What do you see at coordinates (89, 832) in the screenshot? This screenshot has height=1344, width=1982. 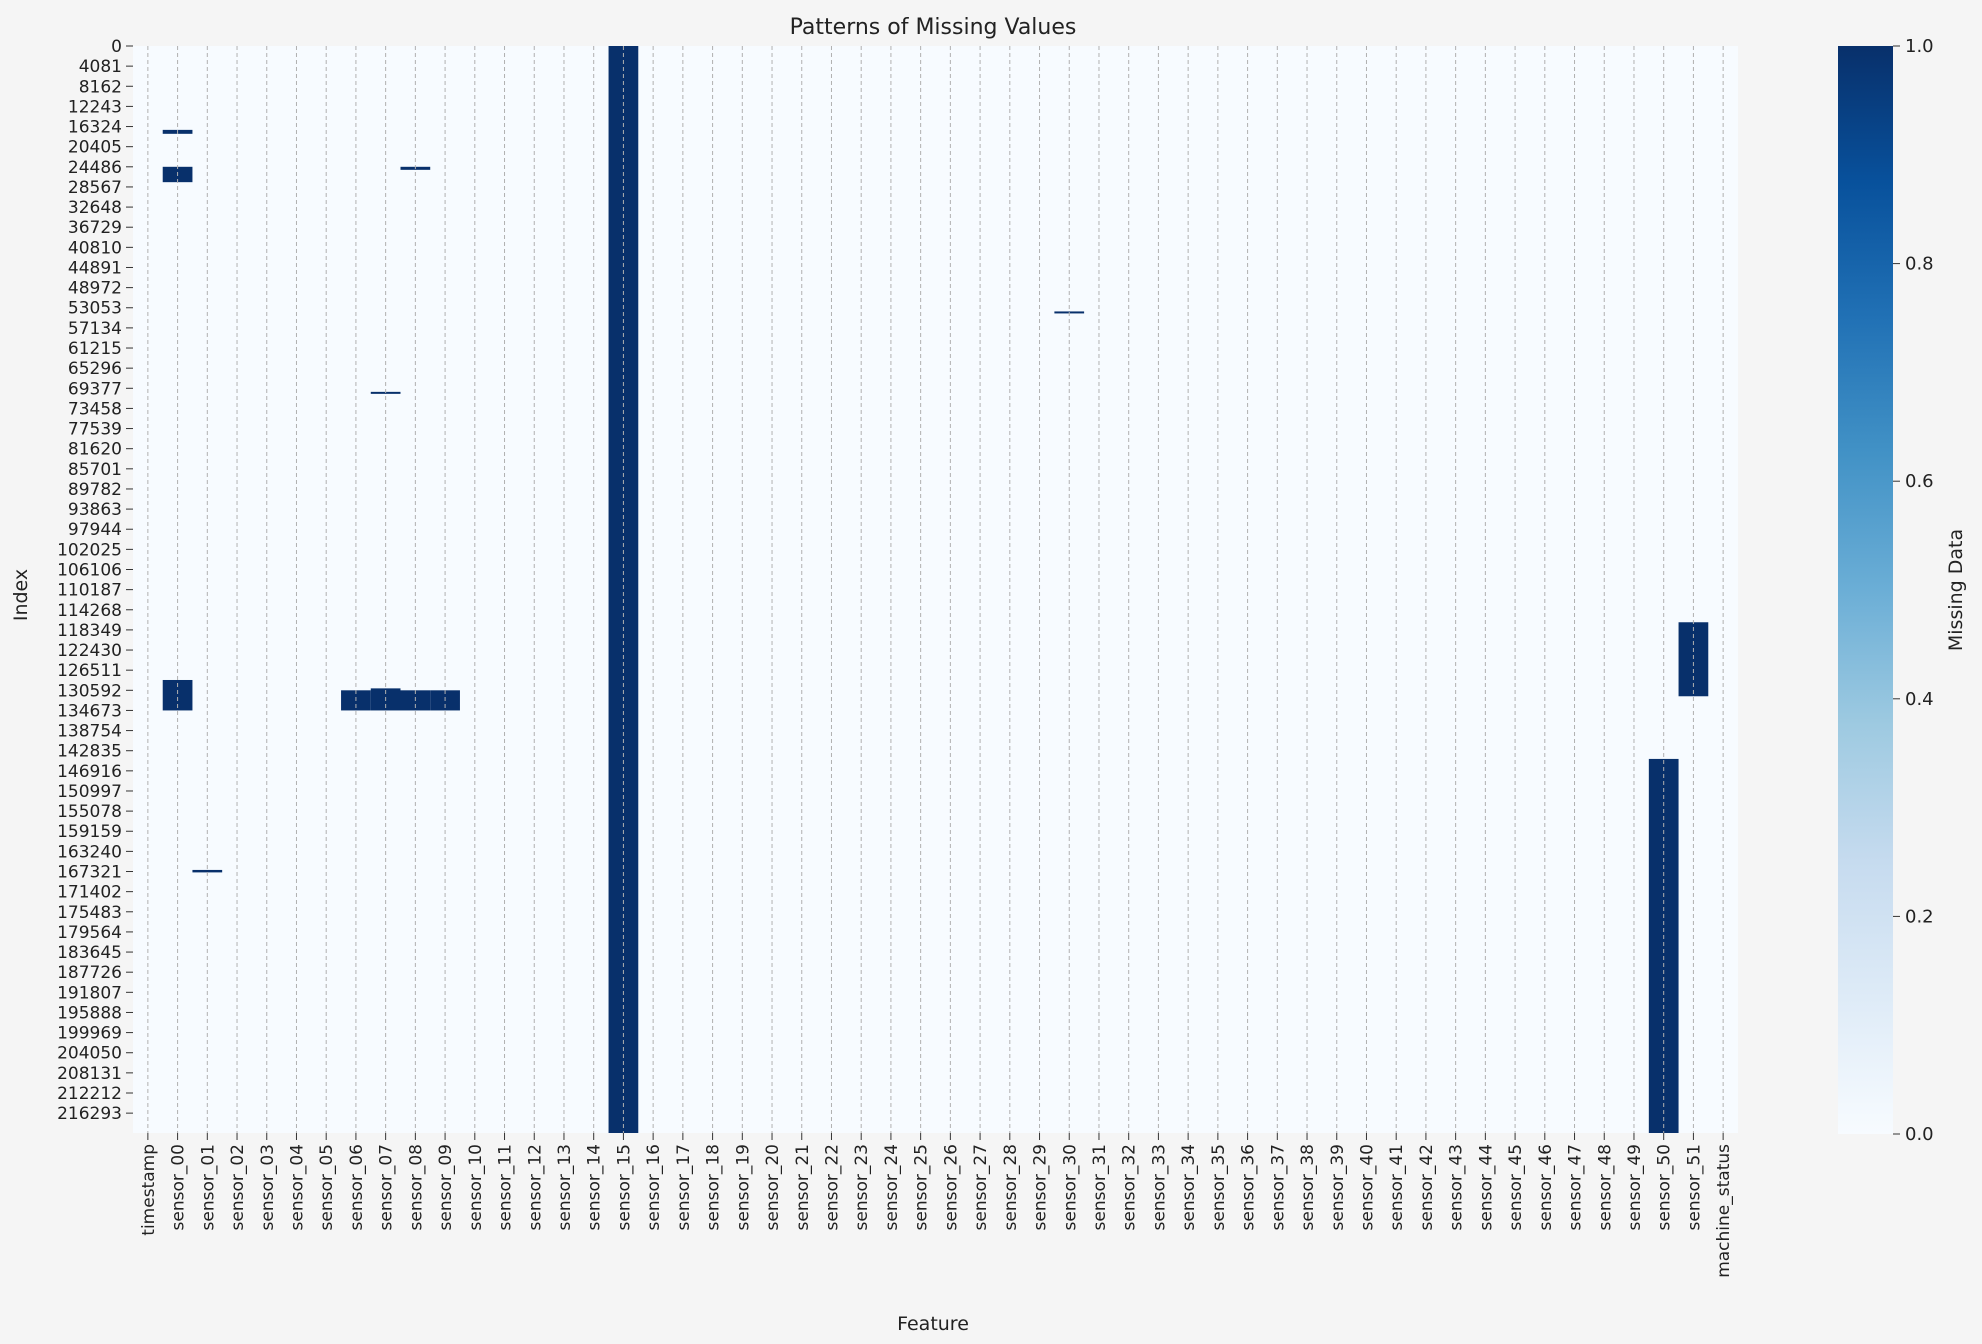 I see `y-tick-label: 159159` at bounding box center [89, 832].